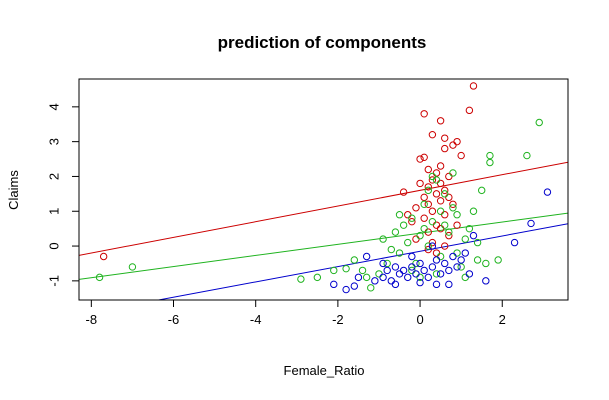 This screenshot has width=609, height=400. I want to click on x-tick-label: -8, so click(92, 319).